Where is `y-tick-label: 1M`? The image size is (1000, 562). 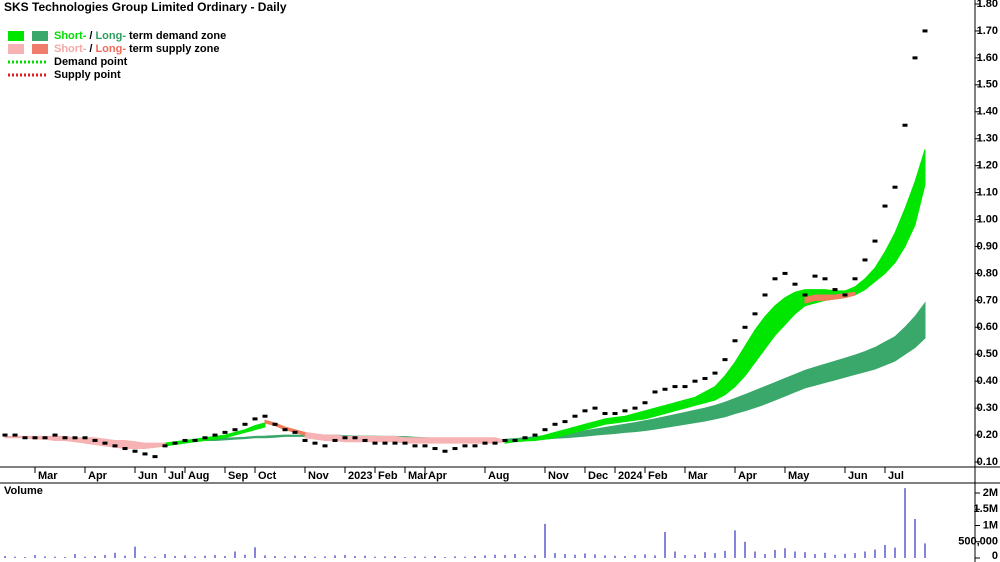 y-tick-label: 1M is located at coordinates (990, 525).